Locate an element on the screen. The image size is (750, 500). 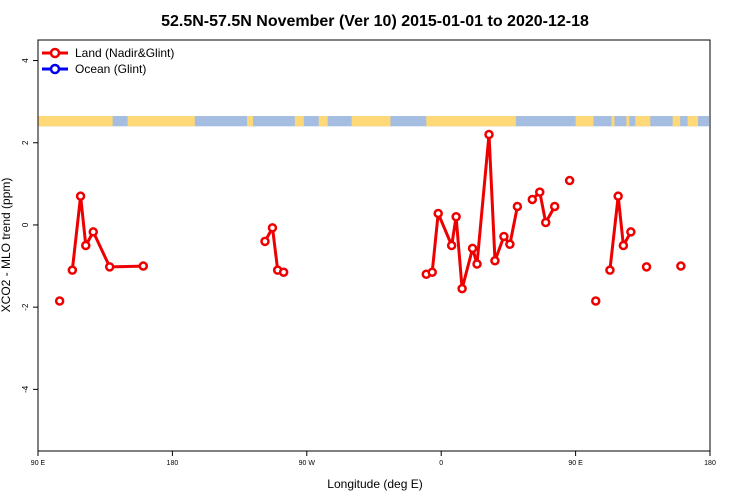
land-ocean-strip is located at coordinates (373, 121).